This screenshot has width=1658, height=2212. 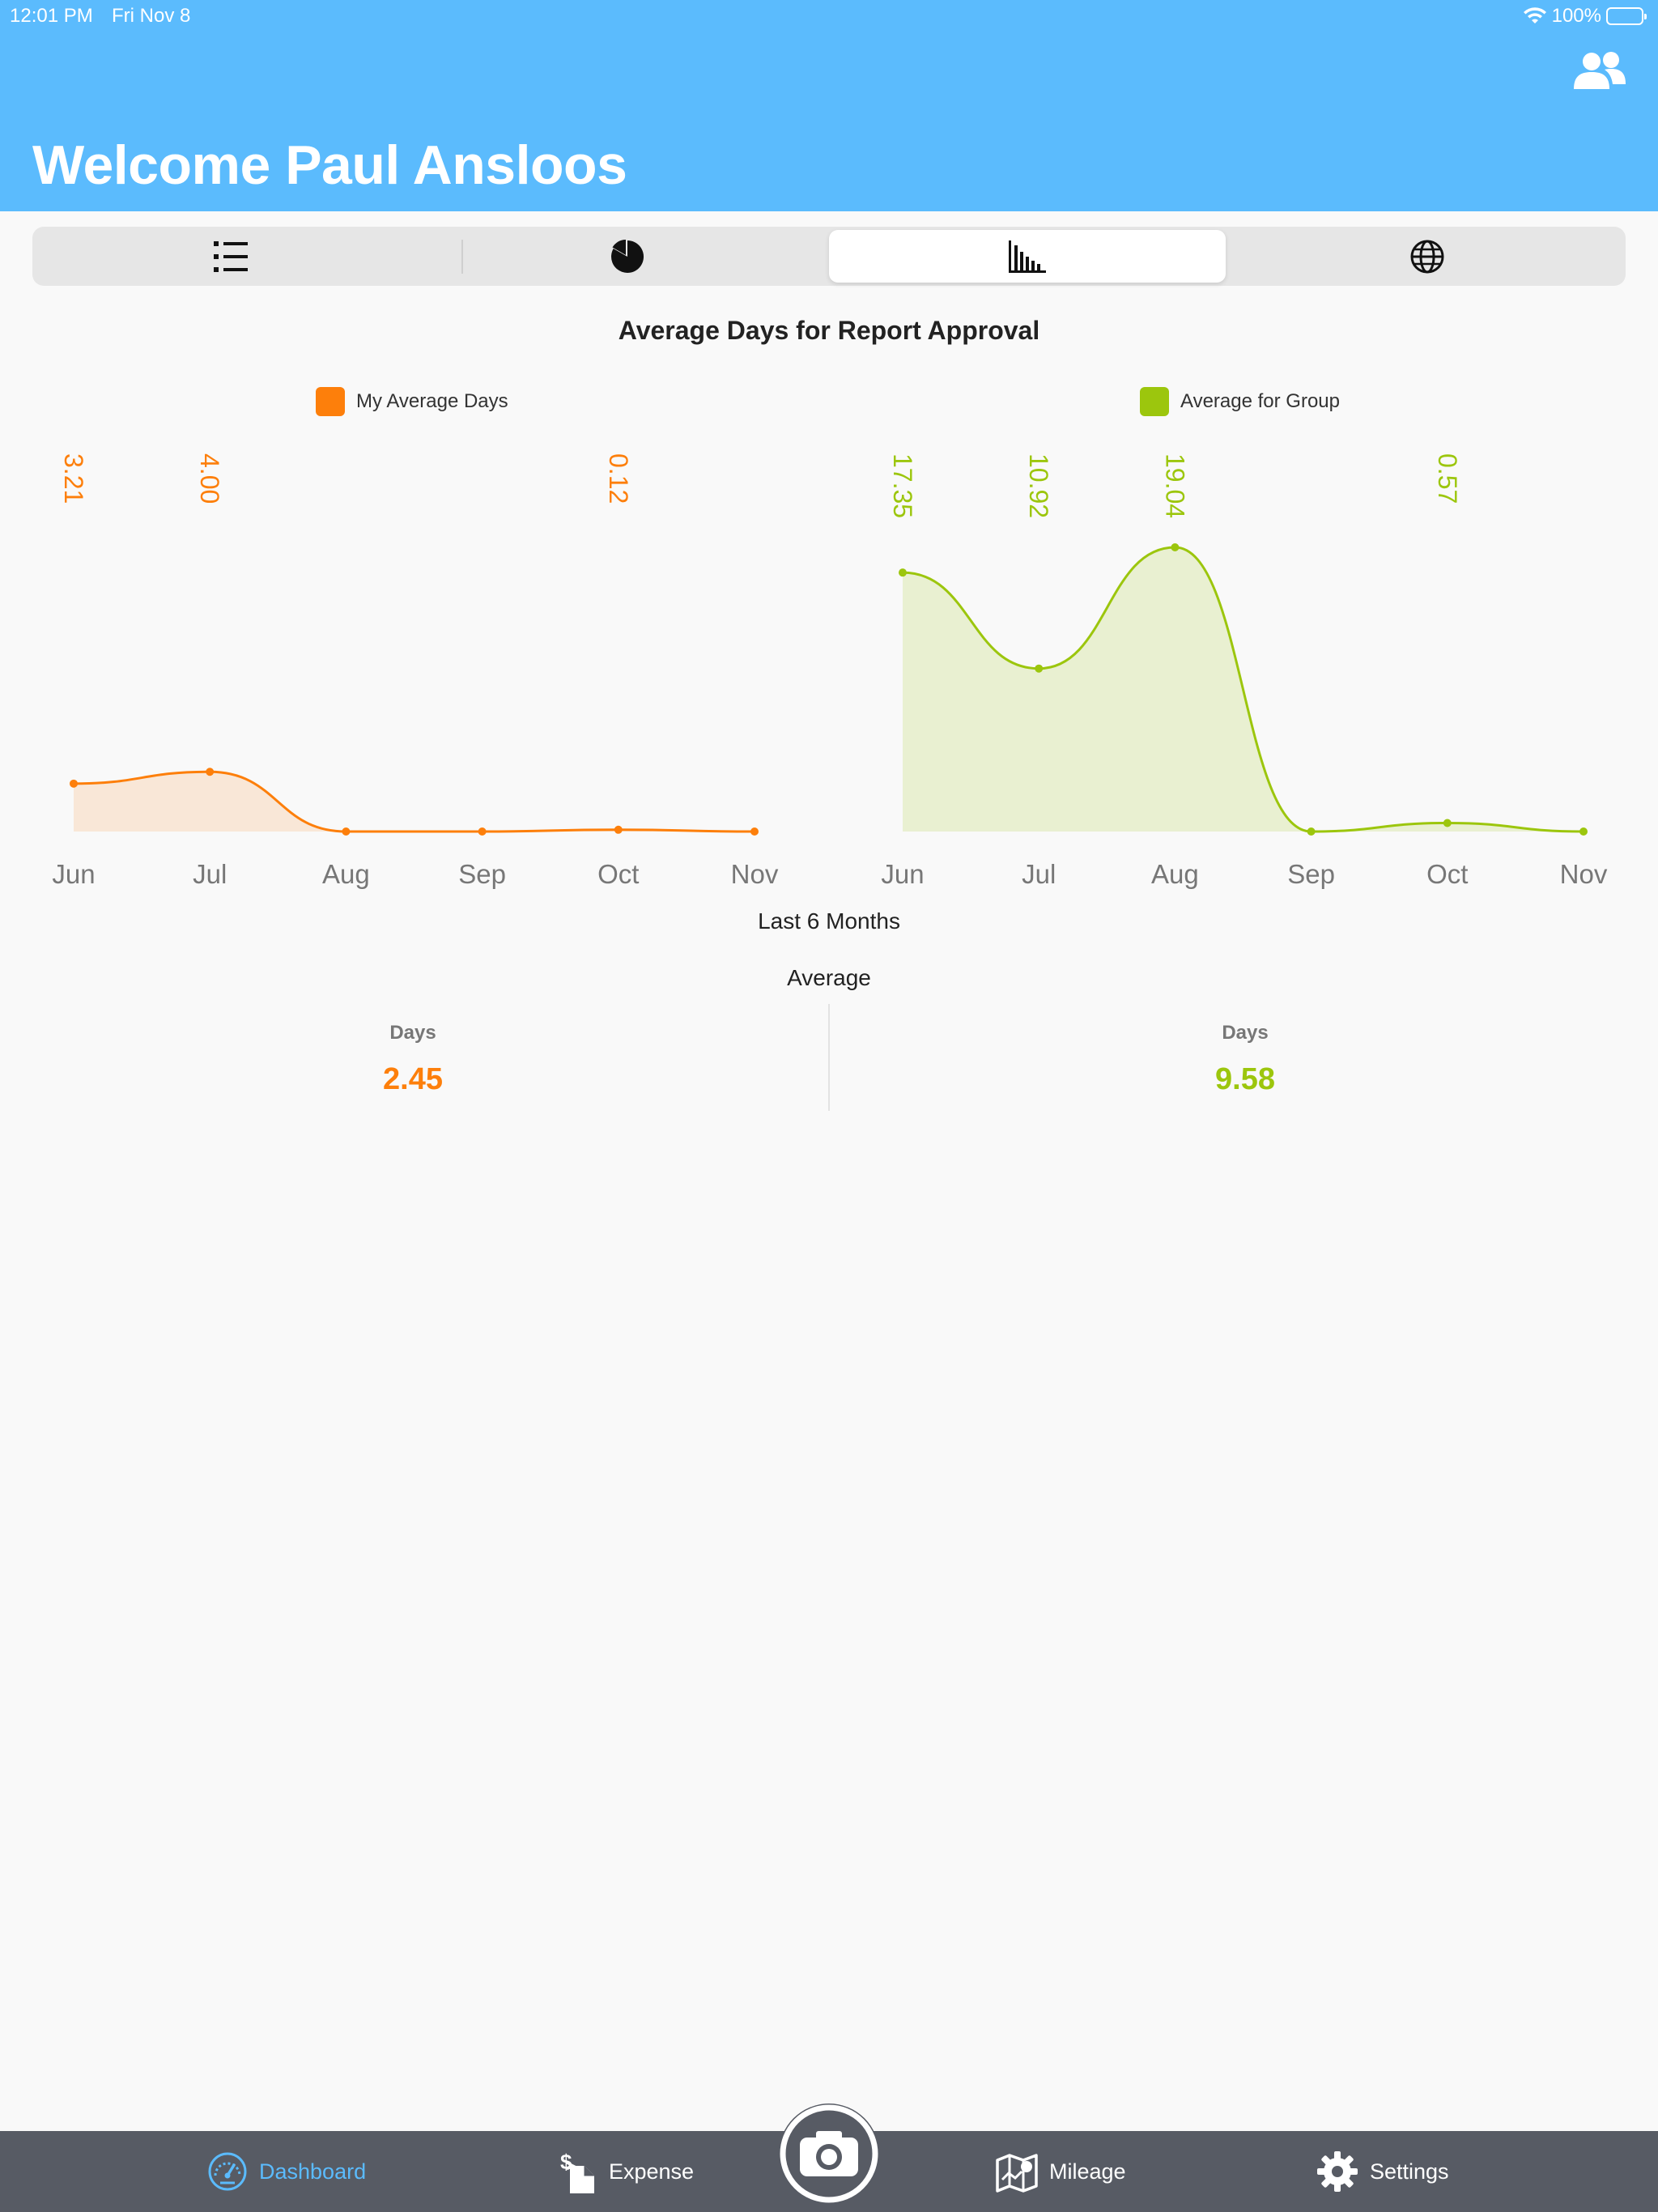 I want to click on summary-label-group: Days, so click(x=1245, y=1033).